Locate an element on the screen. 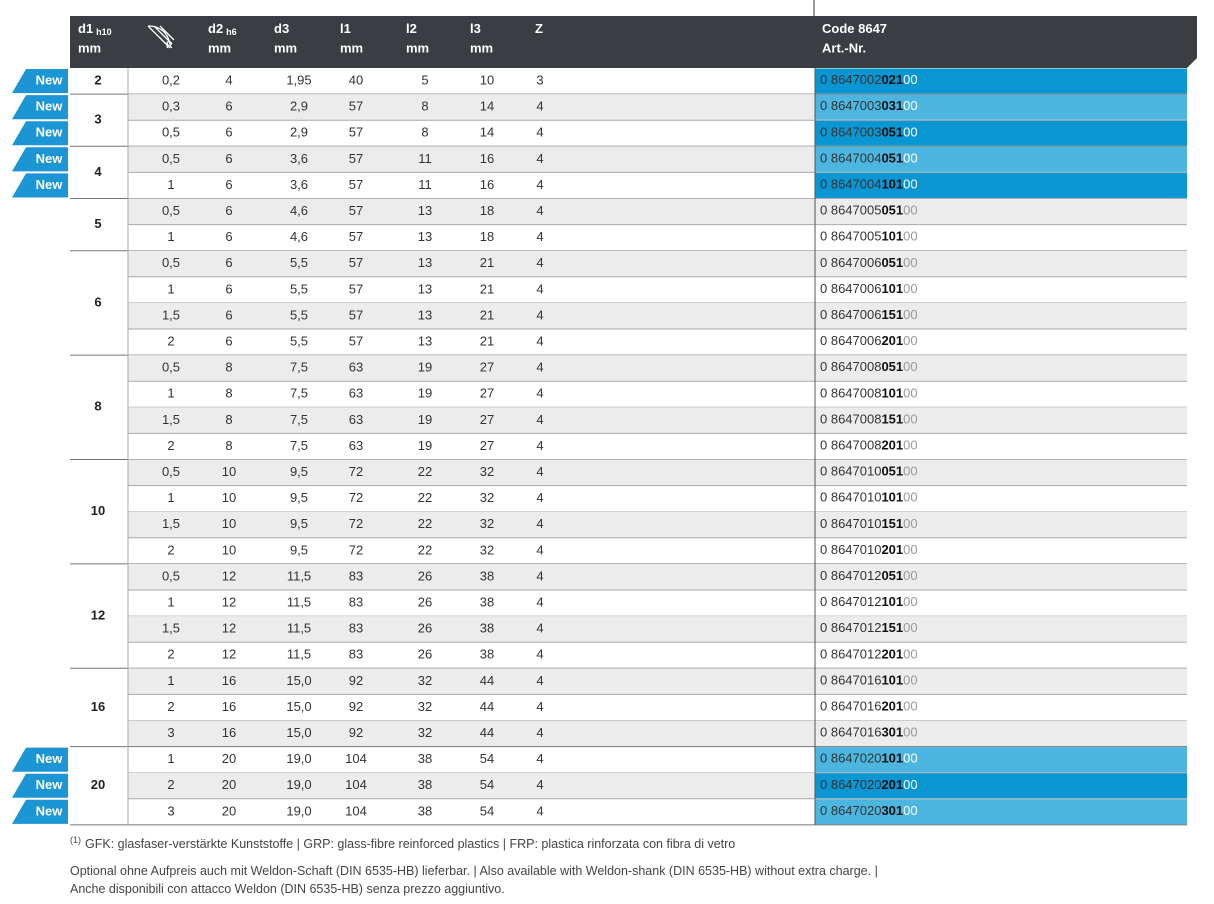 This screenshot has width=1214, height=904. new-label: New is located at coordinates (50, 79).